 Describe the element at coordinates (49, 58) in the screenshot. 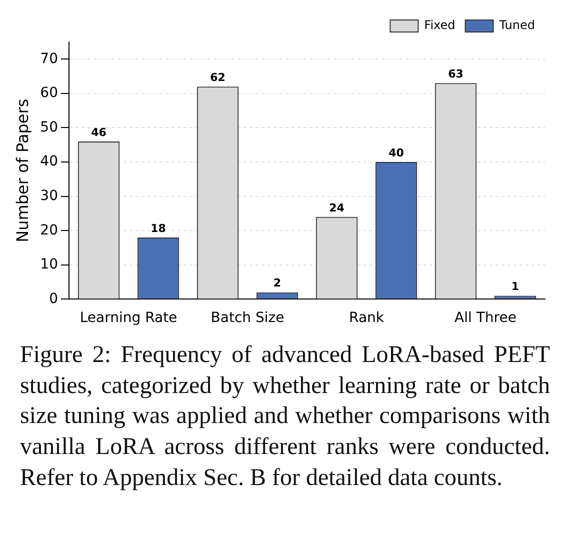

I see `y-tick-label: 70` at that location.